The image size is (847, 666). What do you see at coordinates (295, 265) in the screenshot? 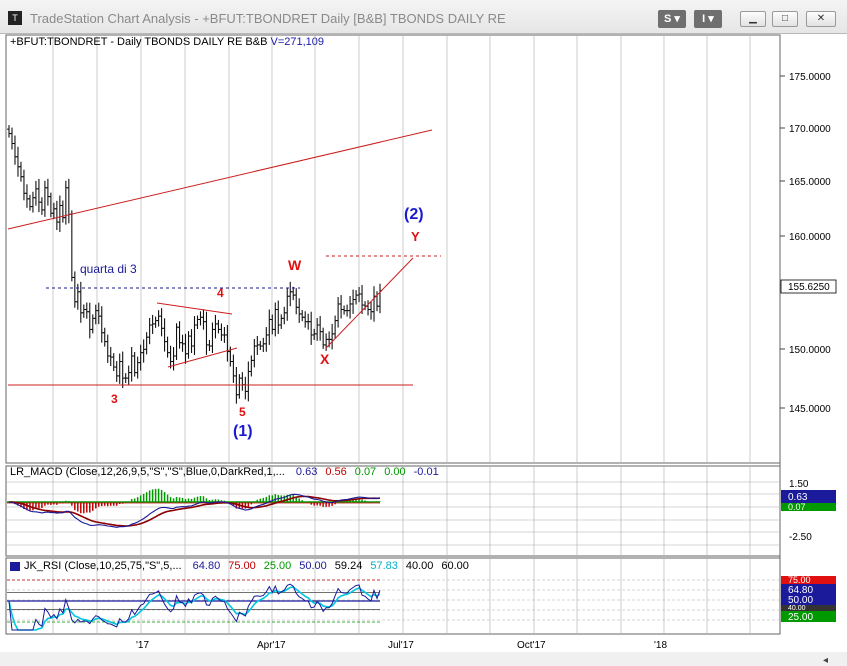
I see `wave-w-label: W` at bounding box center [295, 265].